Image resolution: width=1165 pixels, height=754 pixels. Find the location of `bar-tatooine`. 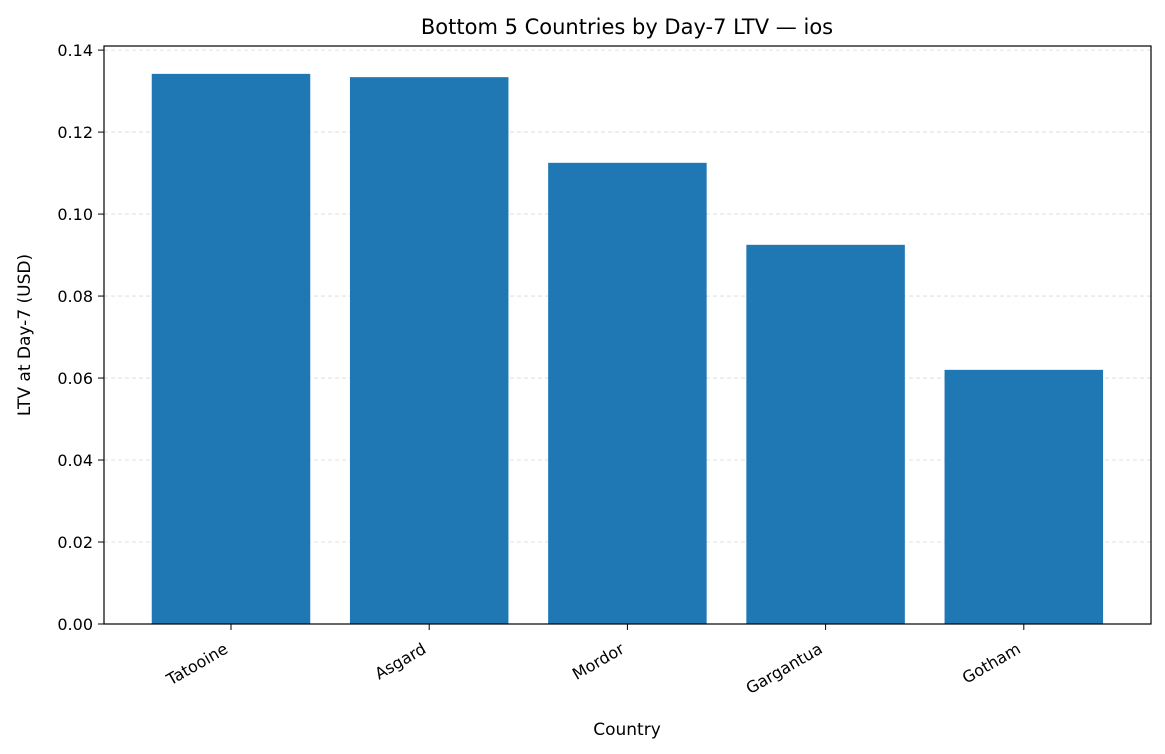

bar-tatooine is located at coordinates (231, 348).